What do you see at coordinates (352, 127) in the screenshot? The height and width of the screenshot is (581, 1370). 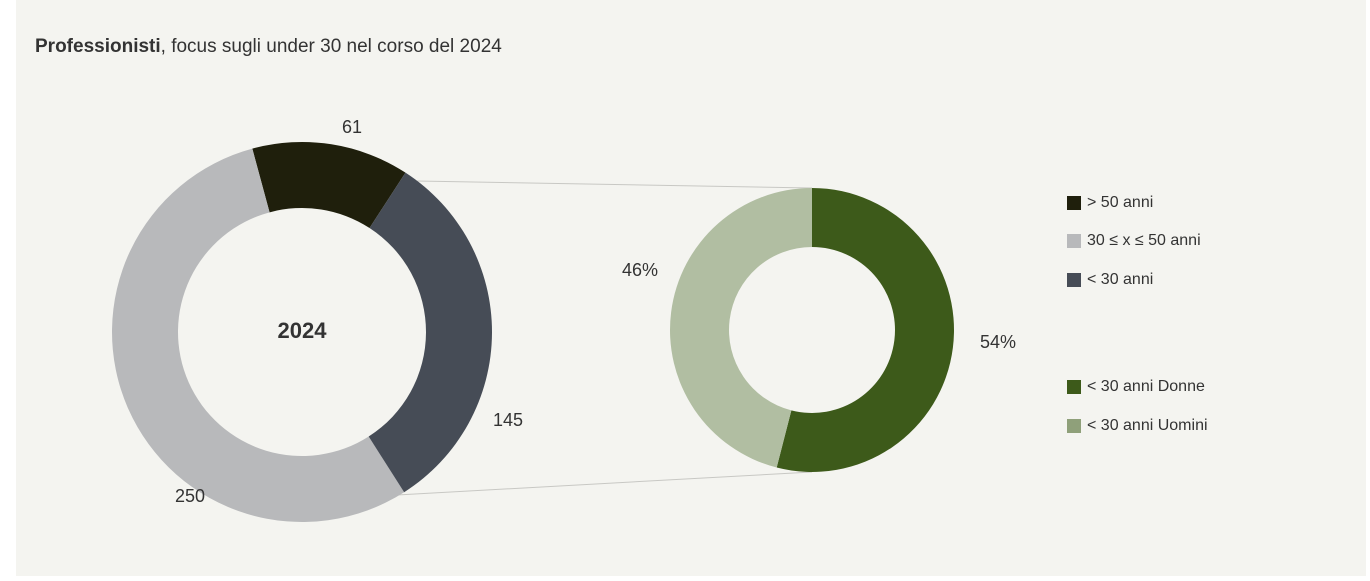 I see `data-label: 61` at bounding box center [352, 127].